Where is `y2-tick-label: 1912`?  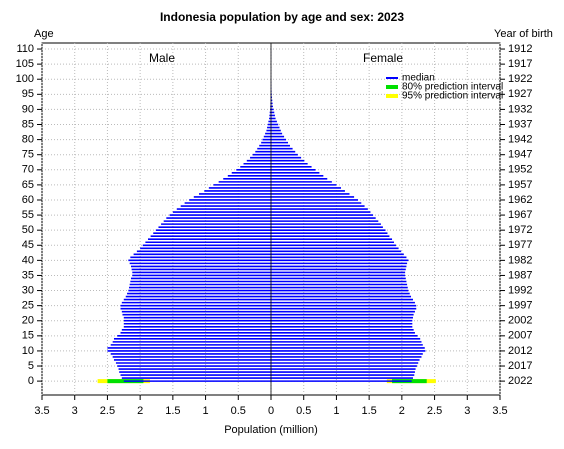 y2-tick-label: 1912 is located at coordinates (520, 49).